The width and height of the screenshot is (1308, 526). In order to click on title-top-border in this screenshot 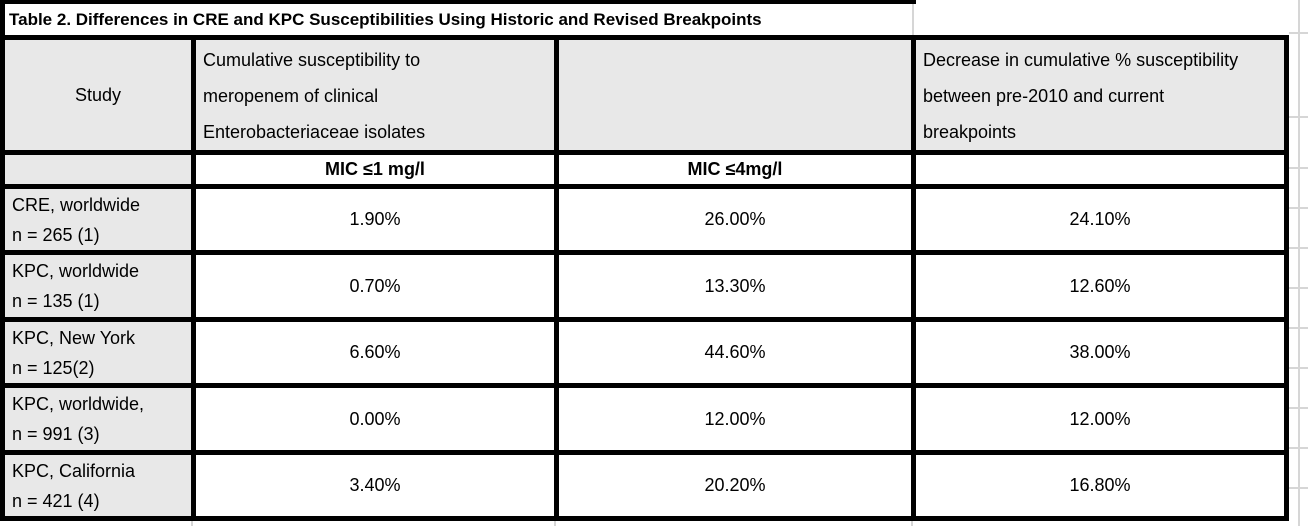, I will do `click(458, 2)`.